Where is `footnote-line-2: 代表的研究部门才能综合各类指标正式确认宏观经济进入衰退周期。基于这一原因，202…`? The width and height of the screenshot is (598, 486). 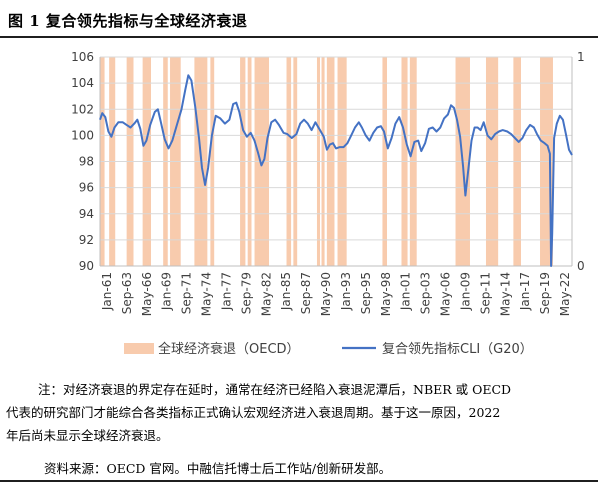
footnote-line-2: 代表的研究部门才能综合各类指标正式确认宏观经济进入衰退周期。基于这一原因，202… is located at coordinates (253, 412).